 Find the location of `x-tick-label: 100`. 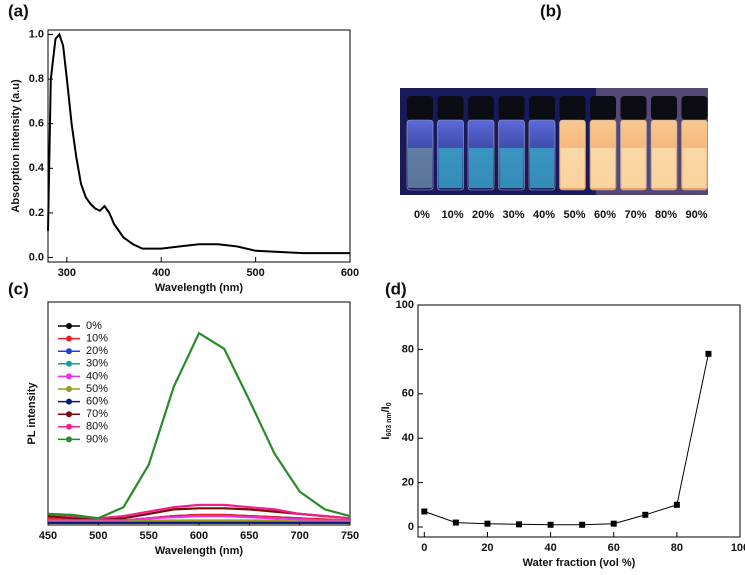

x-tick-label: 100 is located at coordinates (738, 548).